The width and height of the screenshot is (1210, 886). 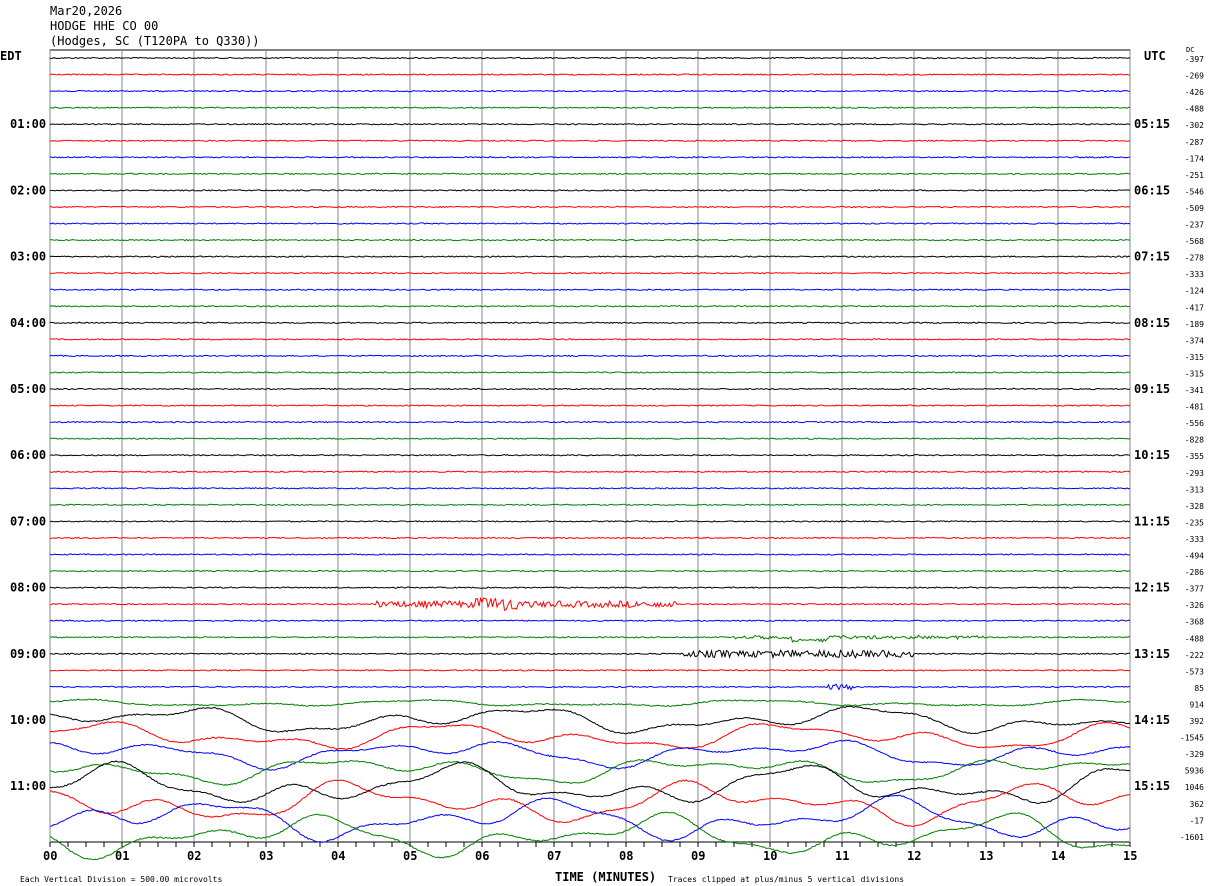 What do you see at coordinates (1058, 856) in the screenshot?
I see `x-tick-label: 14` at bounding box center [1058, 856].